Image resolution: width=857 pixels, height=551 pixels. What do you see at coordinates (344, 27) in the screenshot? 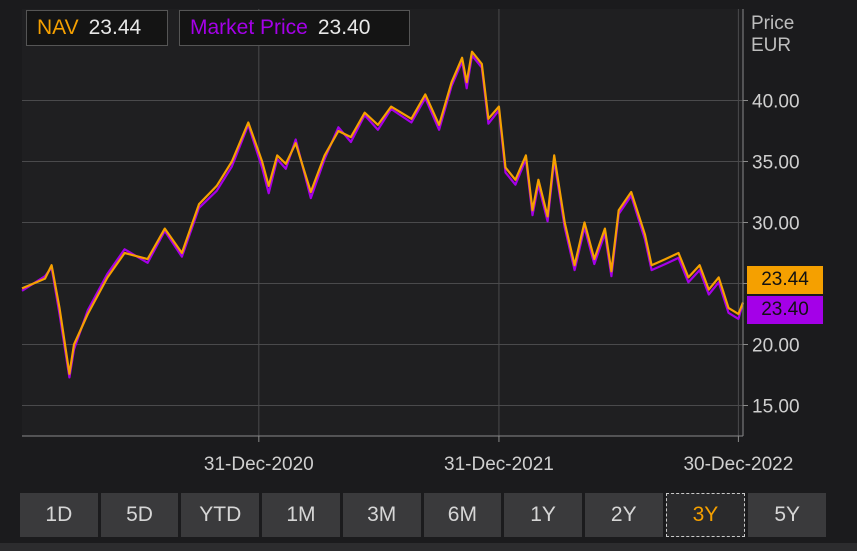
I see `legend-market-value: 23.40` at bounding box center [344, 27].